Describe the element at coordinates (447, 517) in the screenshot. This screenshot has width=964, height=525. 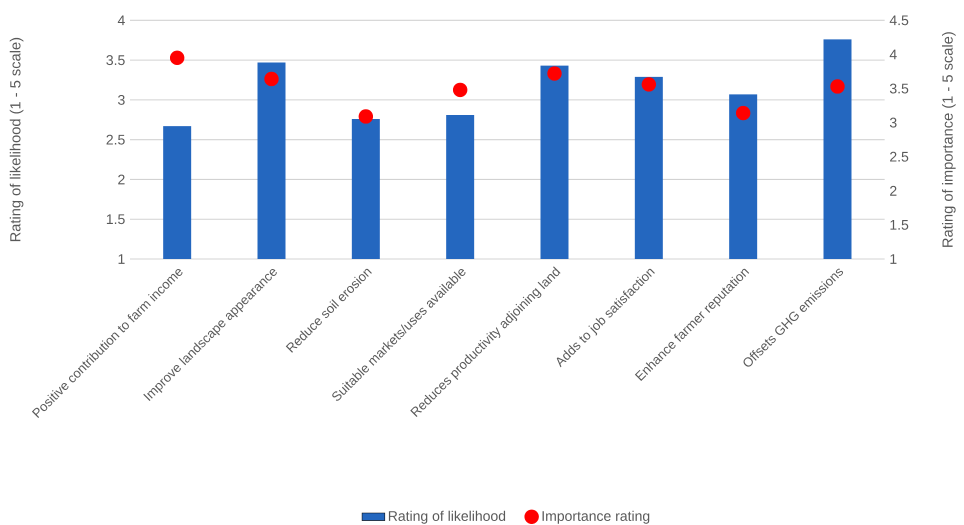
I see `legend-label: Rating of likelihood` at that location.